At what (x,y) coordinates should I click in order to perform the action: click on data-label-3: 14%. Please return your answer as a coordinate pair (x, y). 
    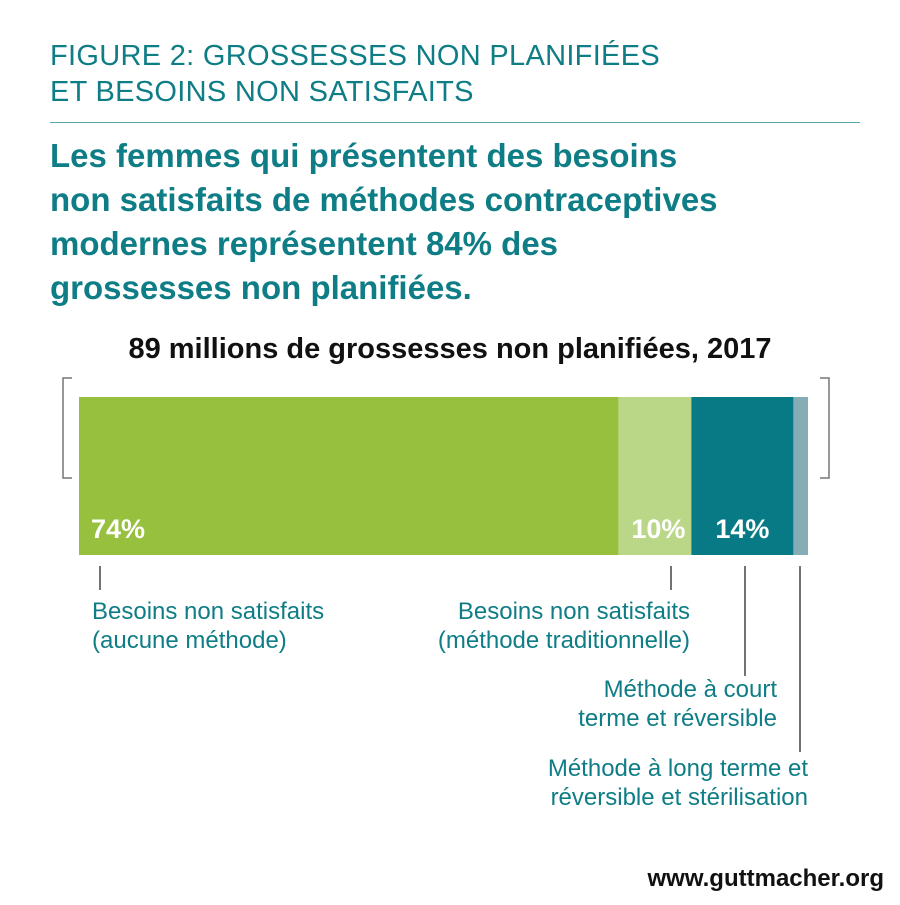
    Looking at the image, I should click on (742, 529).